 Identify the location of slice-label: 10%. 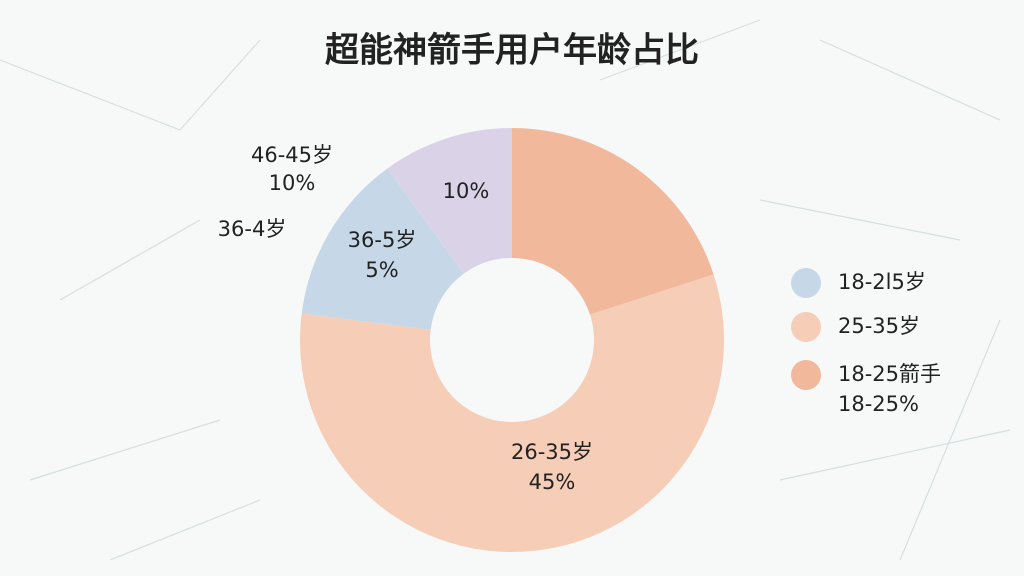
(466, 191).